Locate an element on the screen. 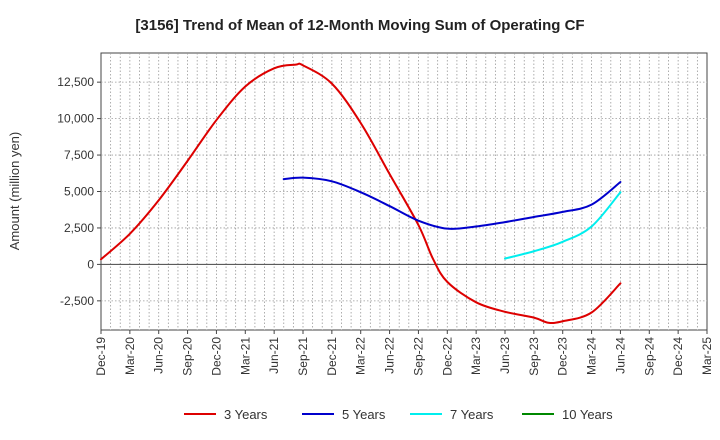 Image resolution: width=720 pixels, height=440 pixels. y-tick-label: -2,500 is located at coordinates (77, 301).